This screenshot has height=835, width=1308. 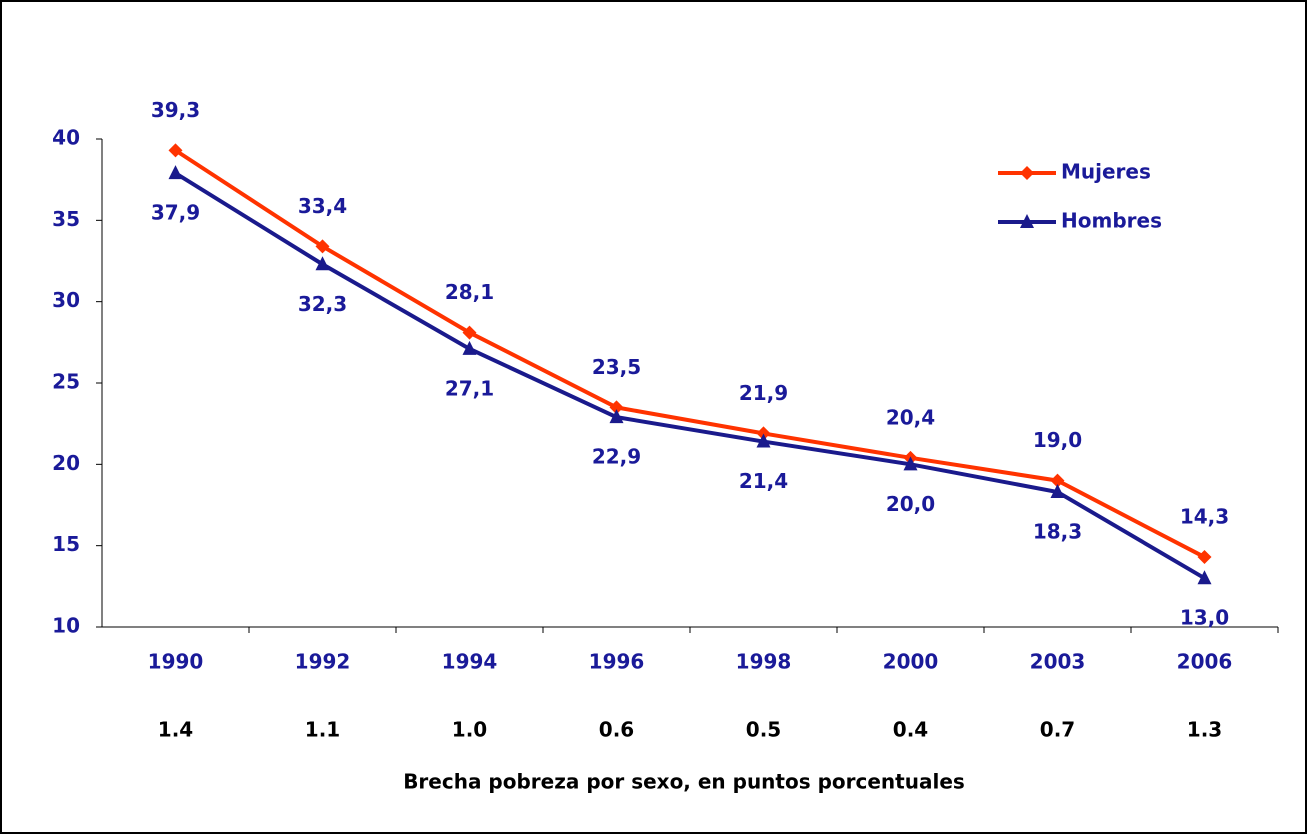 I want to click on data-label: 20,4, so click(x=910, y=417).